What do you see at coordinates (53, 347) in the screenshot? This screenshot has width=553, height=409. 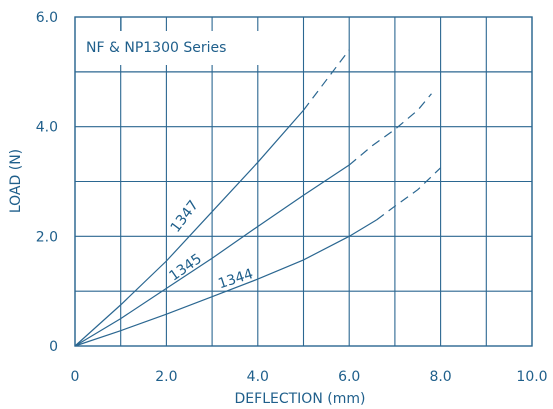 I see `y-tick-label: 0` at bounding box center [53, 347].